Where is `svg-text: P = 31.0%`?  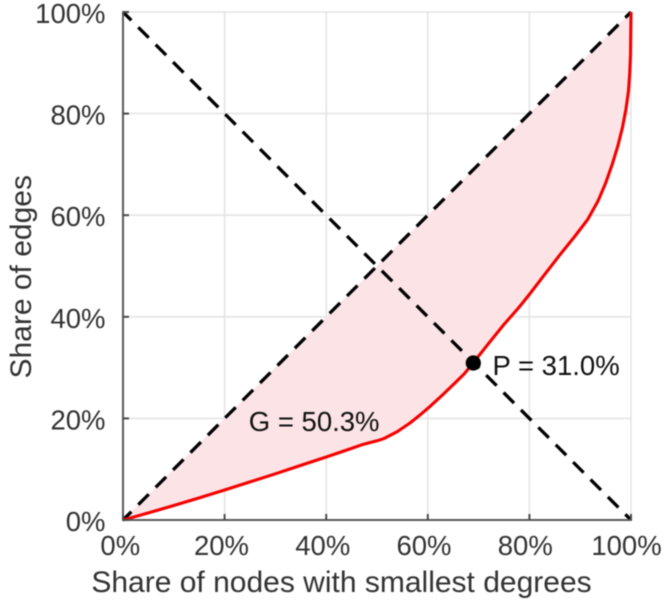
svg-text: P = 31.0% is located at coordinates (556, 365).